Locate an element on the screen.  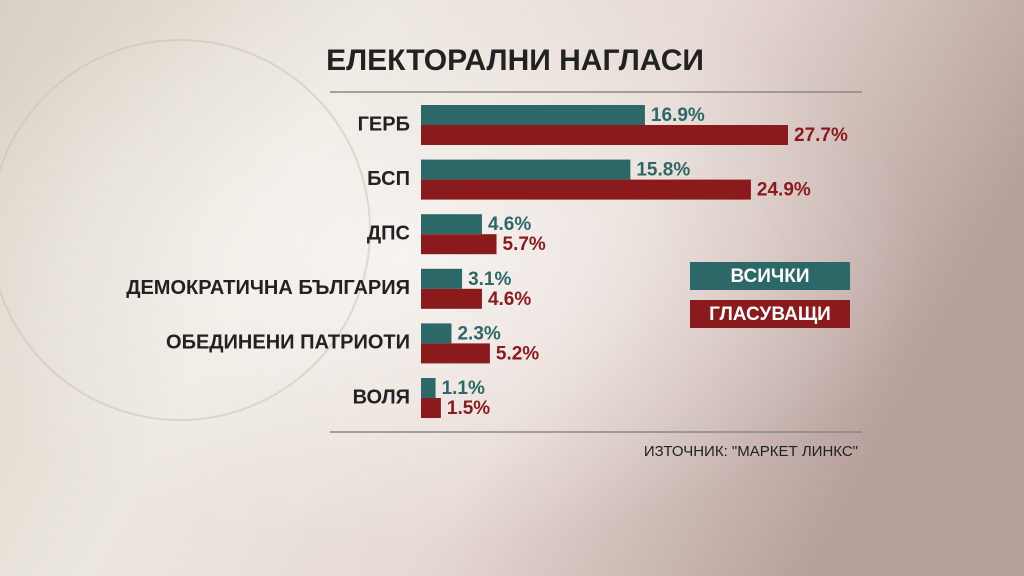
legend-label: ВСИЧКИ is located at coordinates (770, 276).